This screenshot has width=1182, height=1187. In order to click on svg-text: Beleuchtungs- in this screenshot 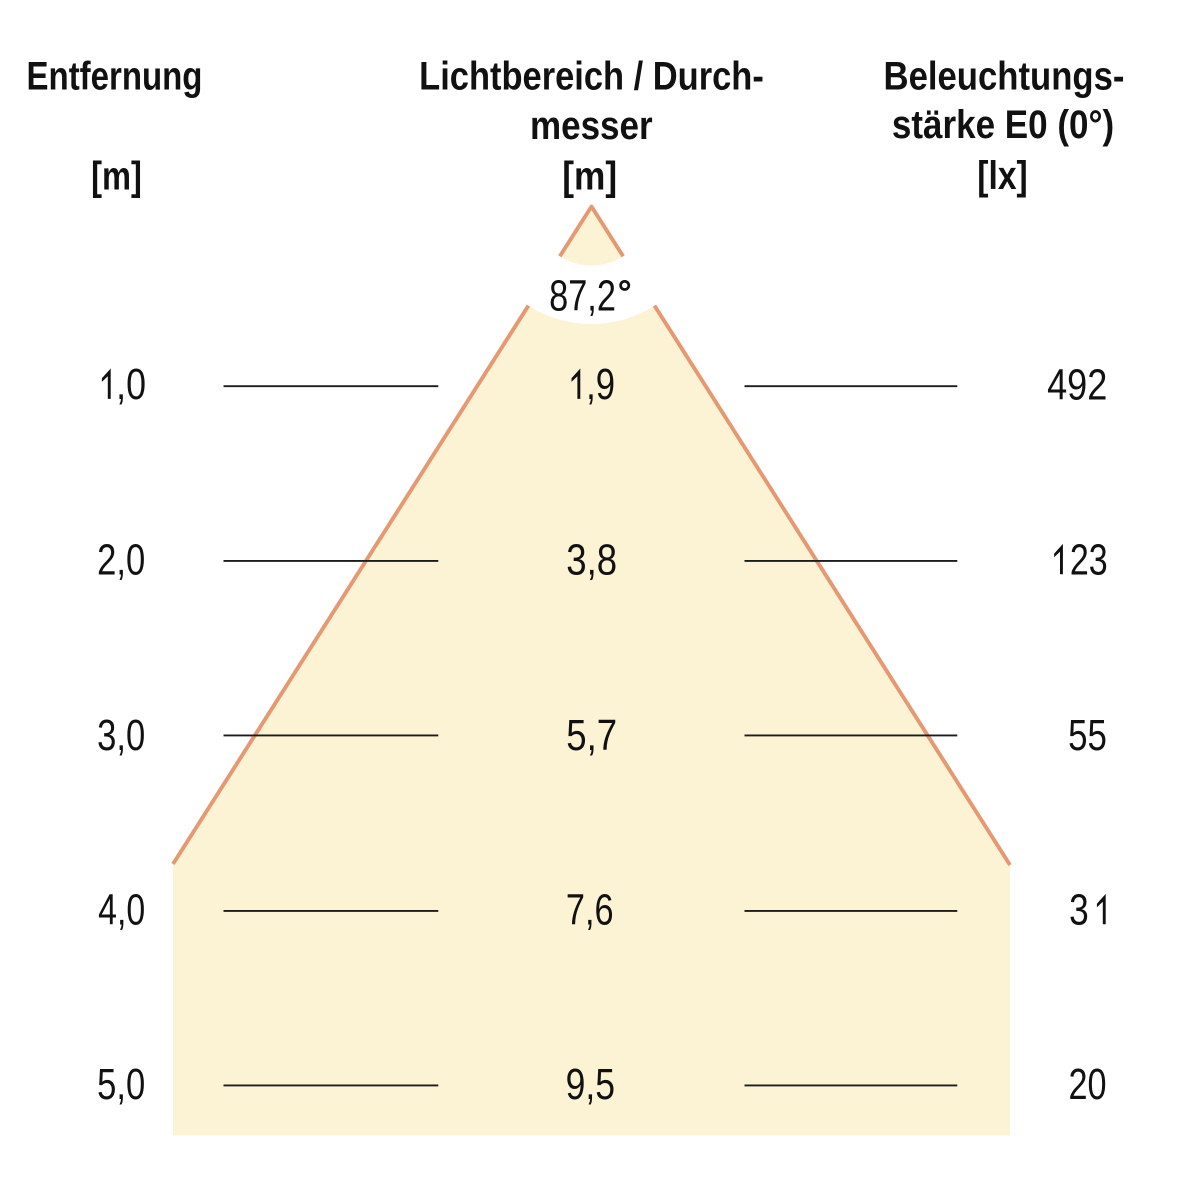, I will do `click(1004, 75)`.